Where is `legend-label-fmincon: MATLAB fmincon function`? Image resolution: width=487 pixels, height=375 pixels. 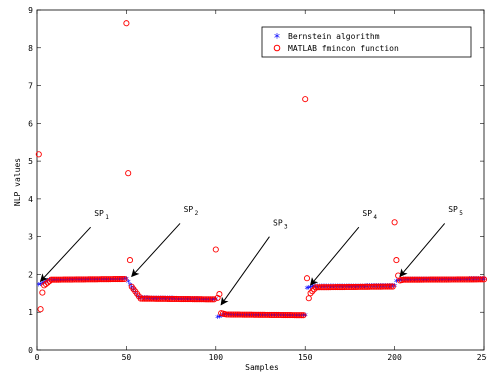 legend-label-fmincon: MATLAB fmincon function is located at coordinates (343, 48).